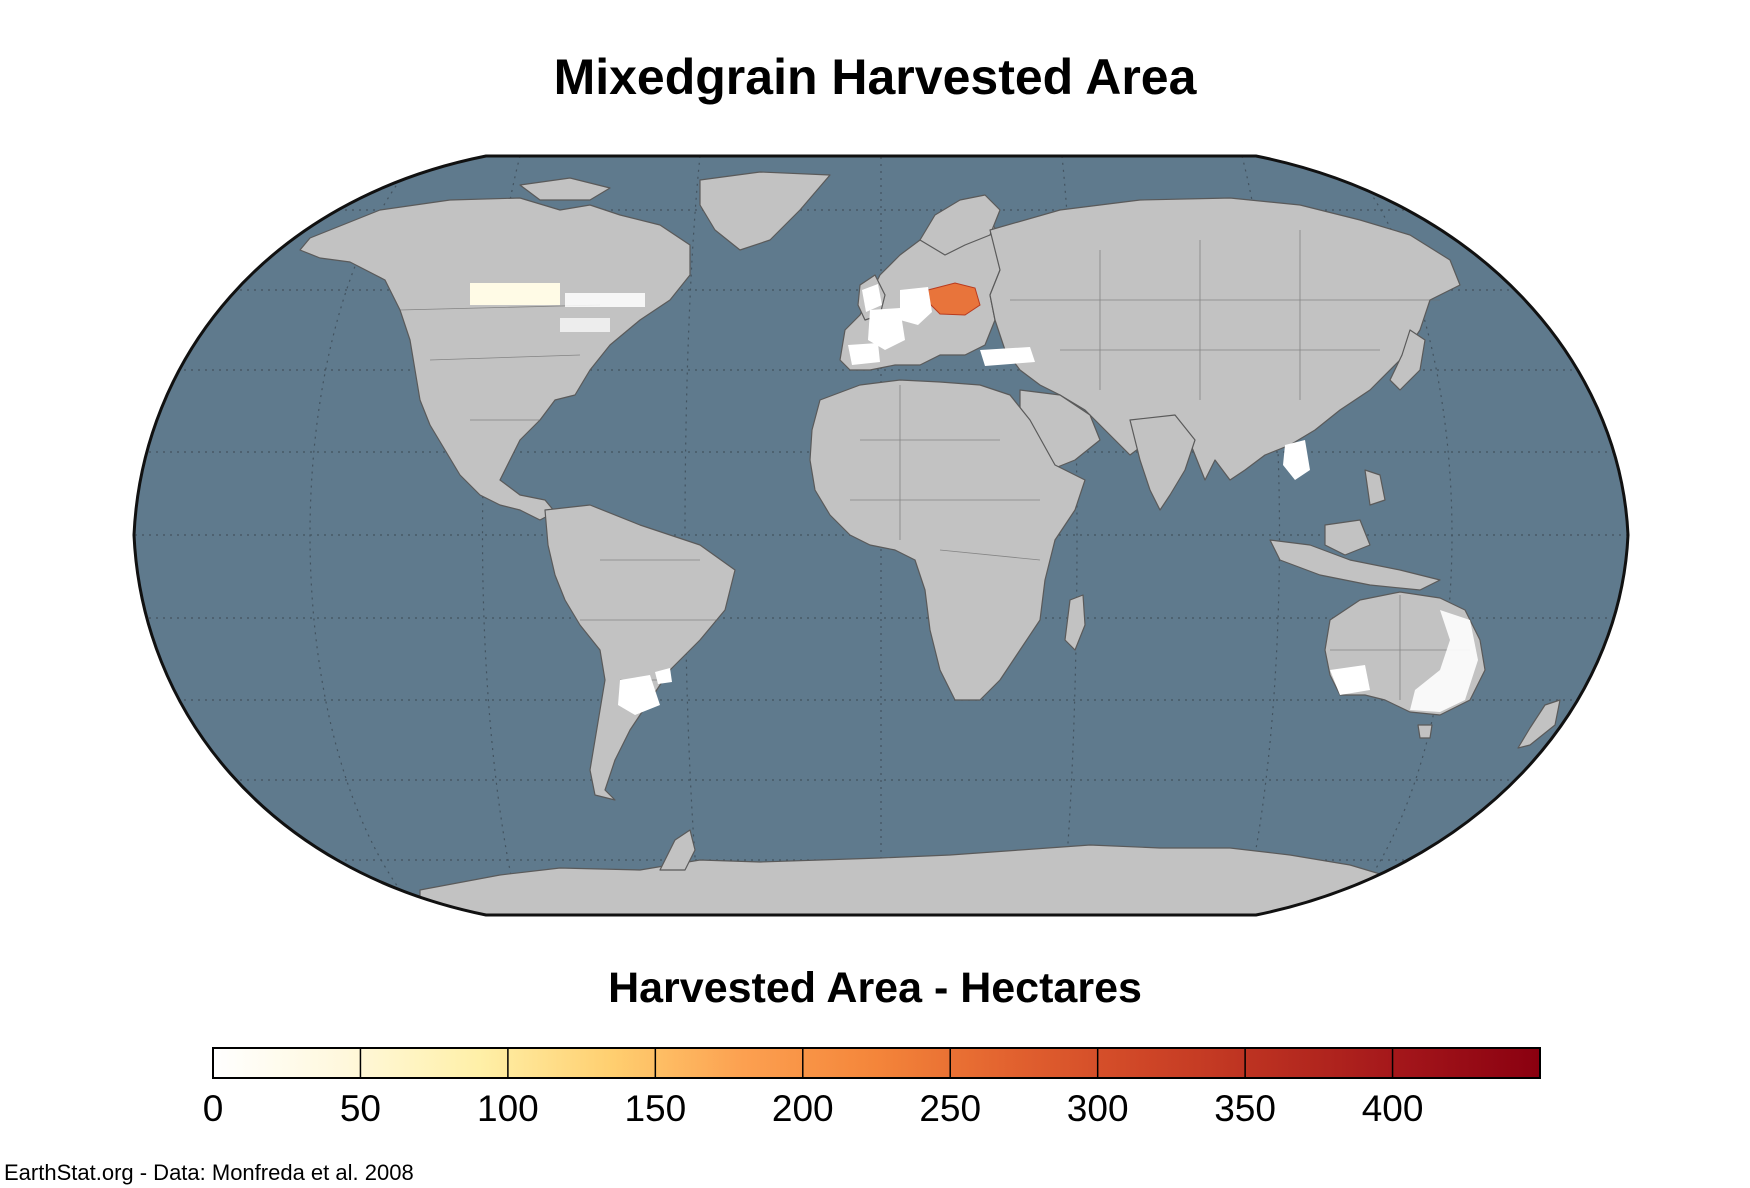  Describe the element at coordinates (875, 988) in the screenshot. I see `legend-title: Harvested Area - Hectares` at that location.